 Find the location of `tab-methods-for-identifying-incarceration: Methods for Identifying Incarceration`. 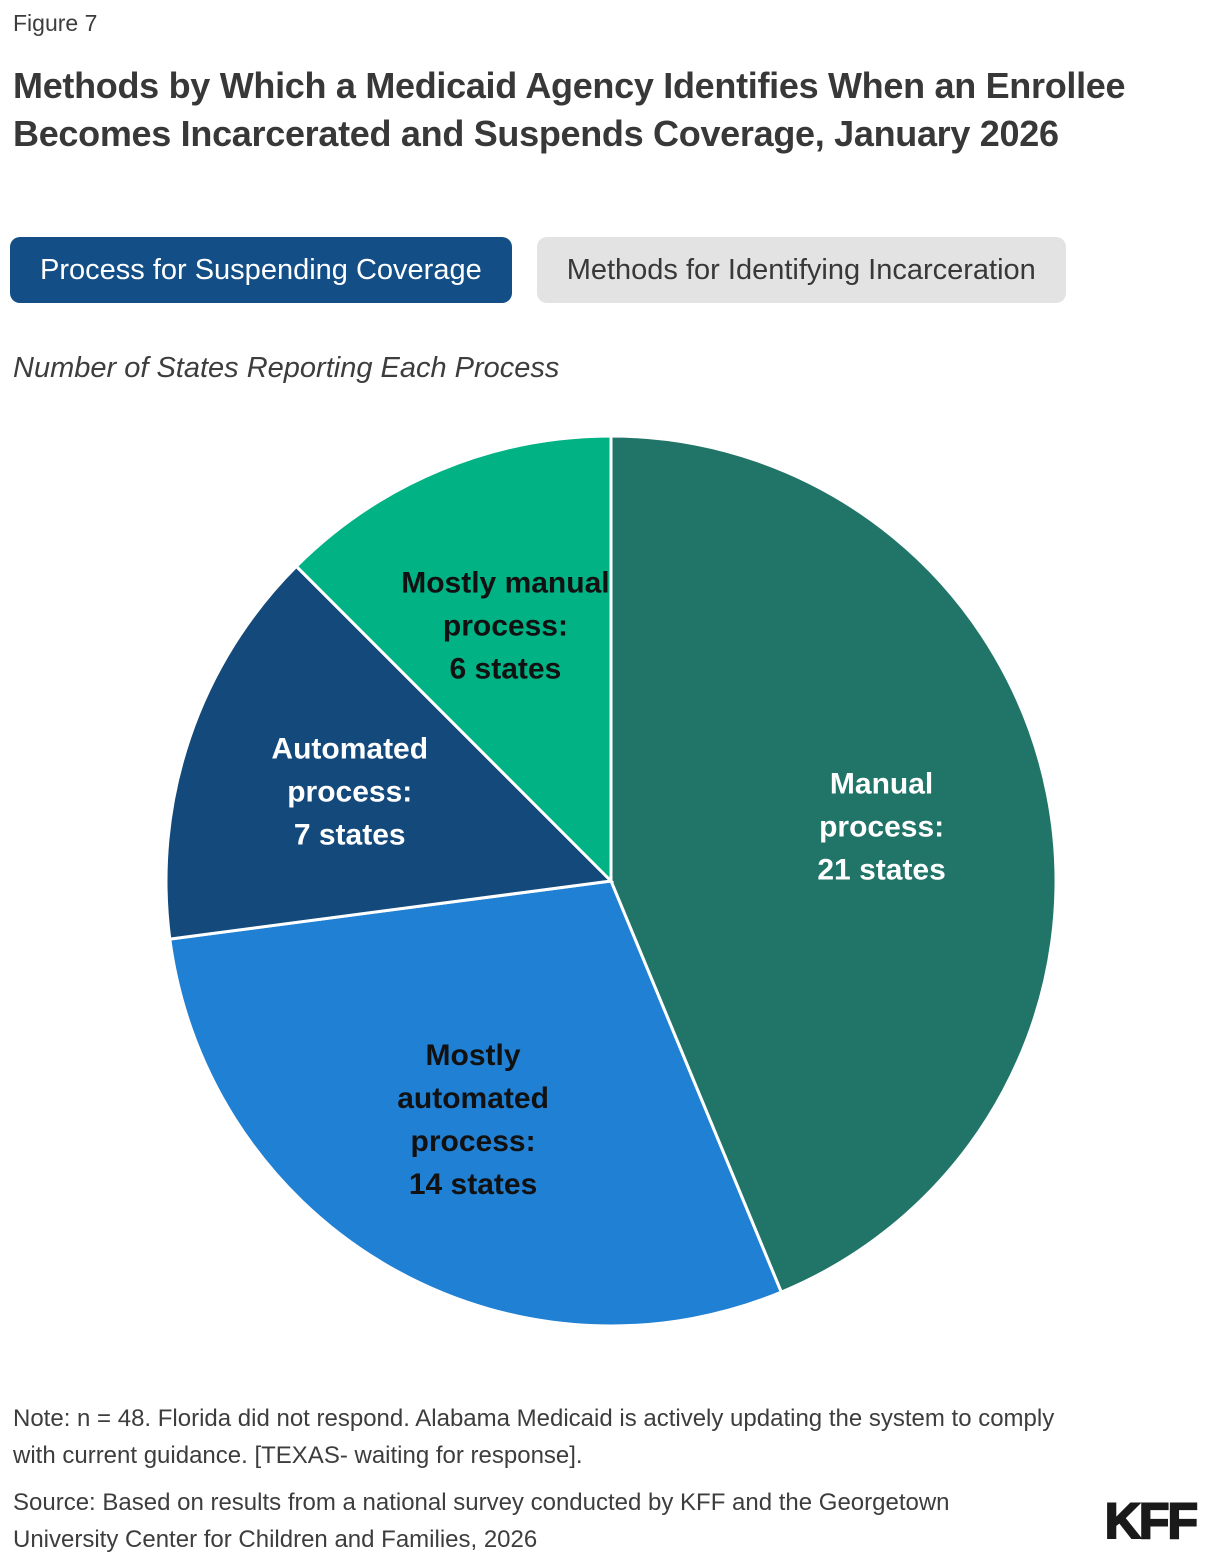

tab-methods-for-identifying-incarceration: Methods for Identifying Incarceration is located at coordinates (801, 270).